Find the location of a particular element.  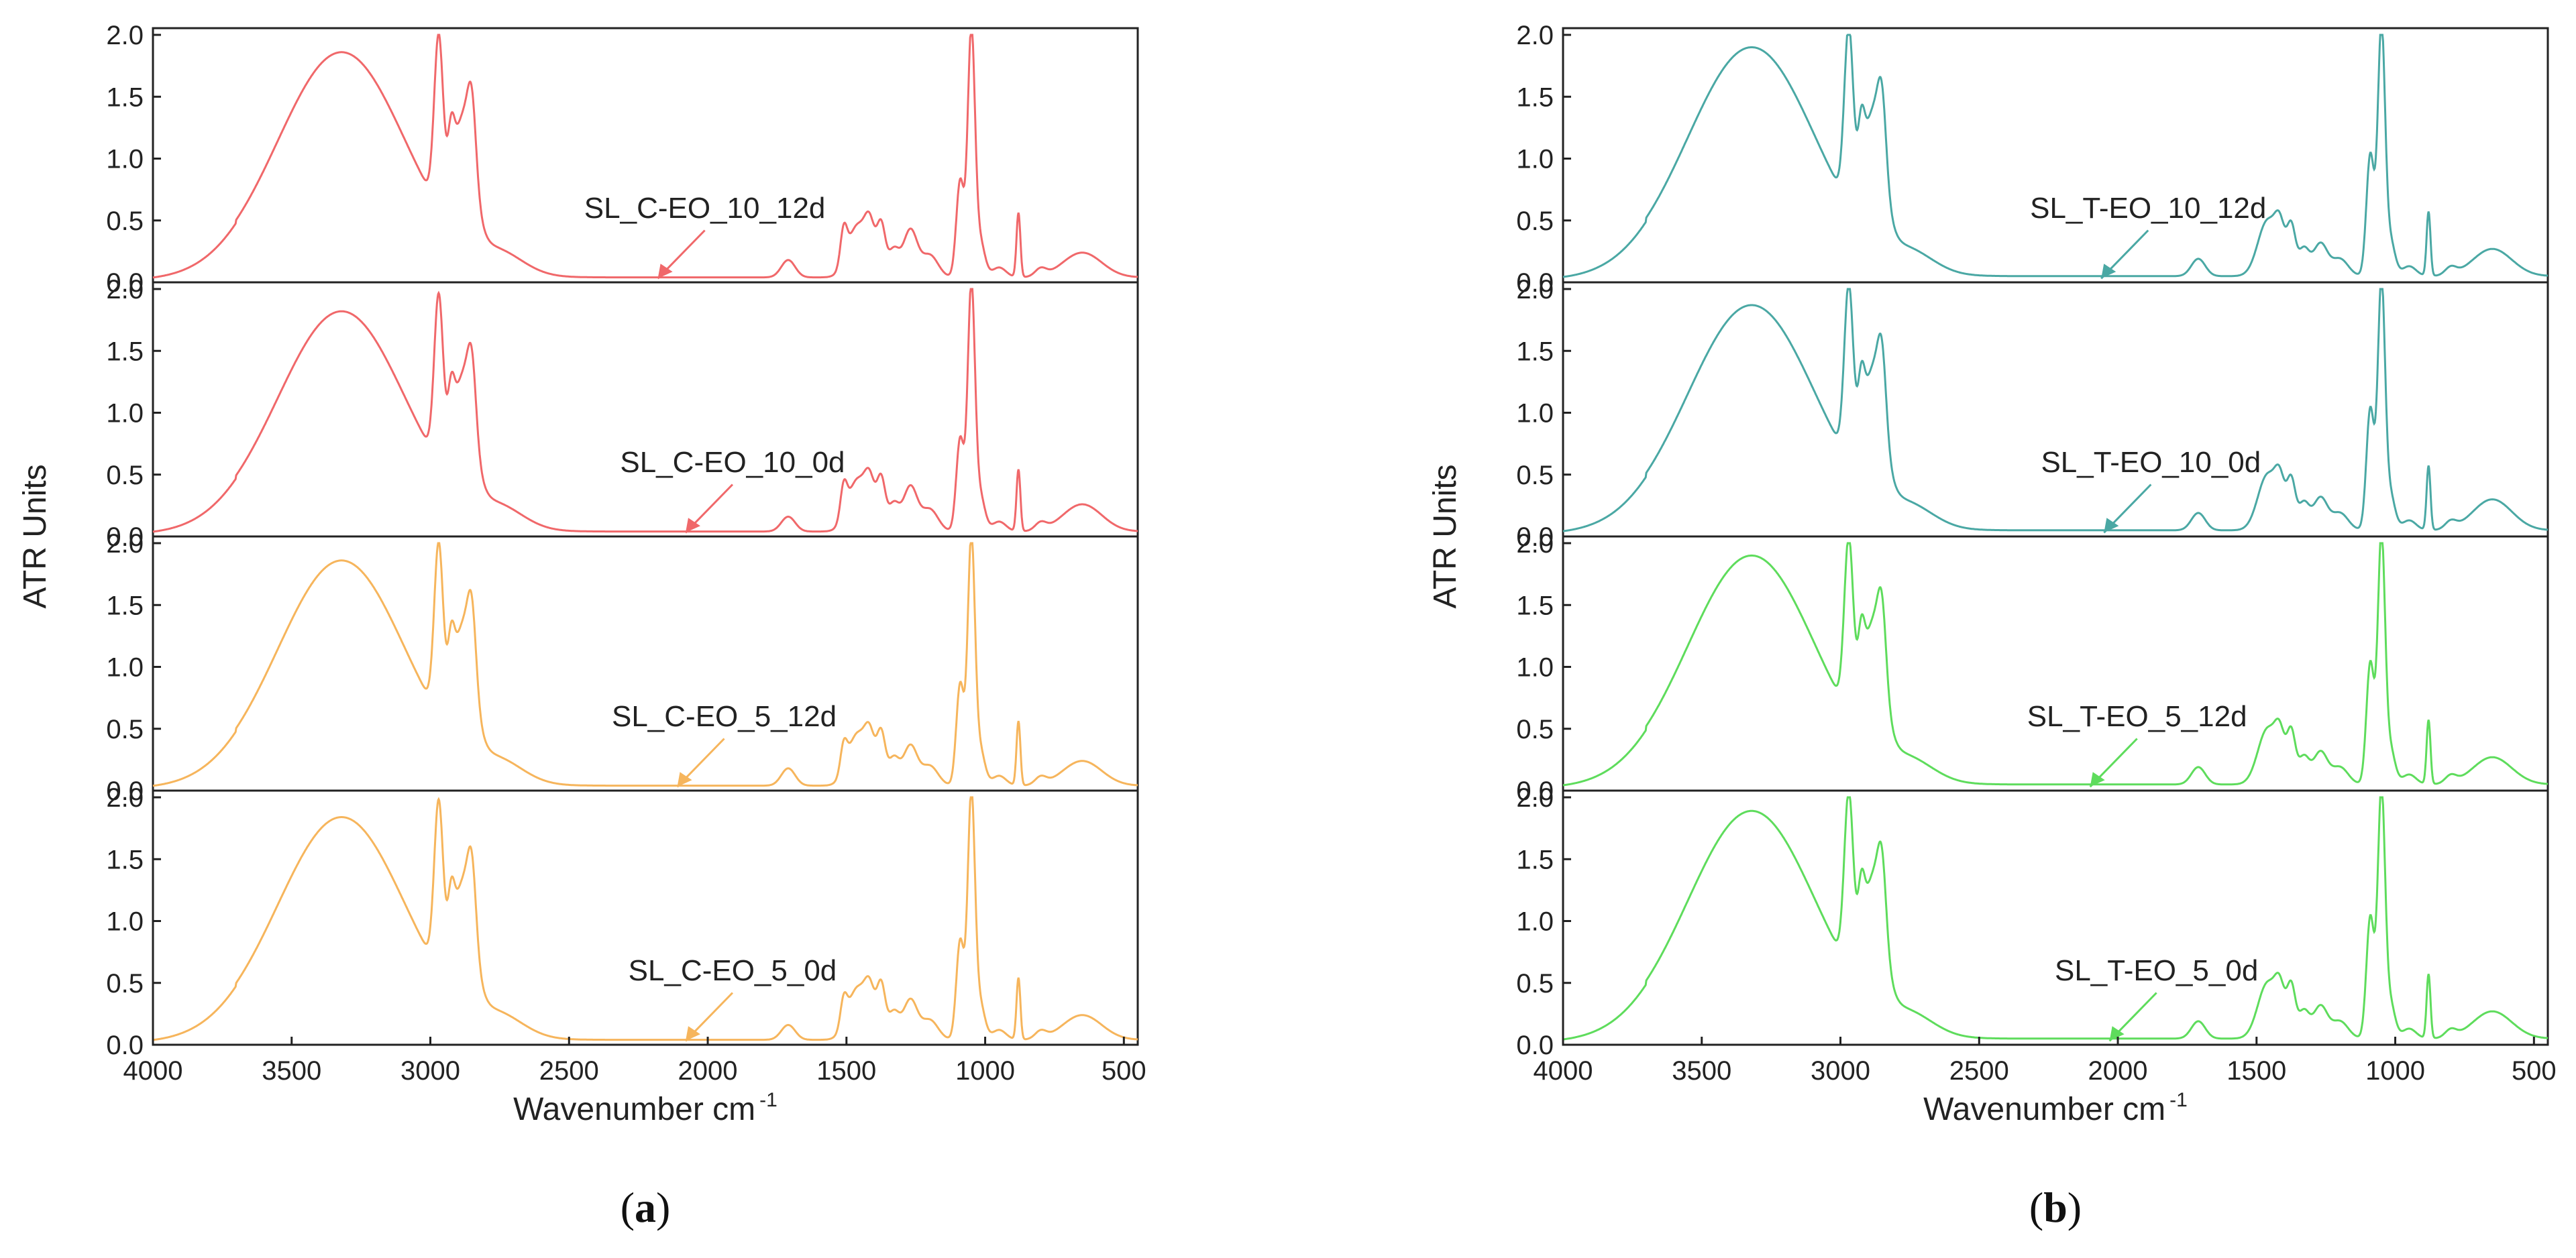

panel-caption-letter: a is located at coordinates (645, 1207).